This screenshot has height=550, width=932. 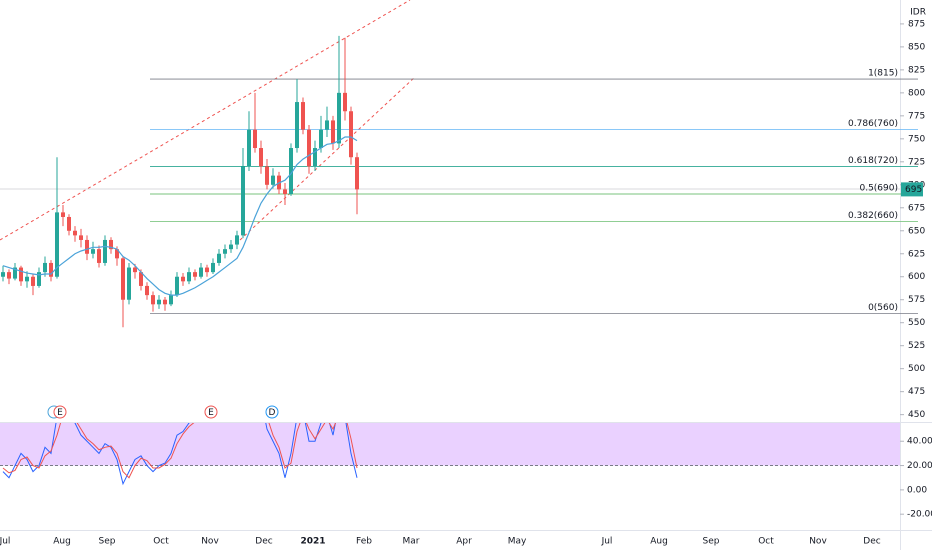 I want to click on x-tick-label: May, so click(x=517, y=542).